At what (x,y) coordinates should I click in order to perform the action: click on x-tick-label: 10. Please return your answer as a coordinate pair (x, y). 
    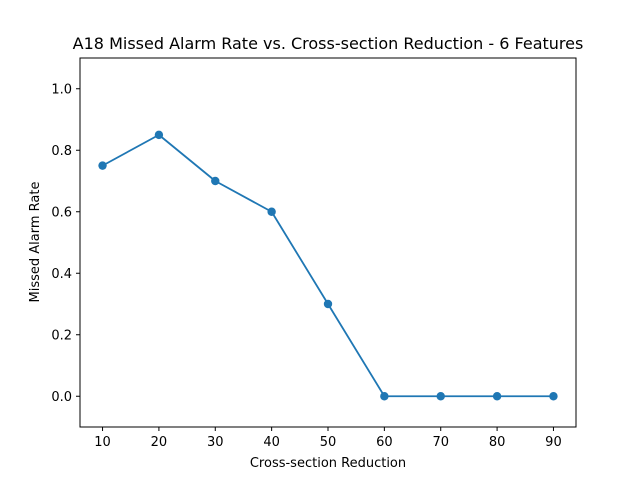
    Looking at the image, I should click on (102, 442).